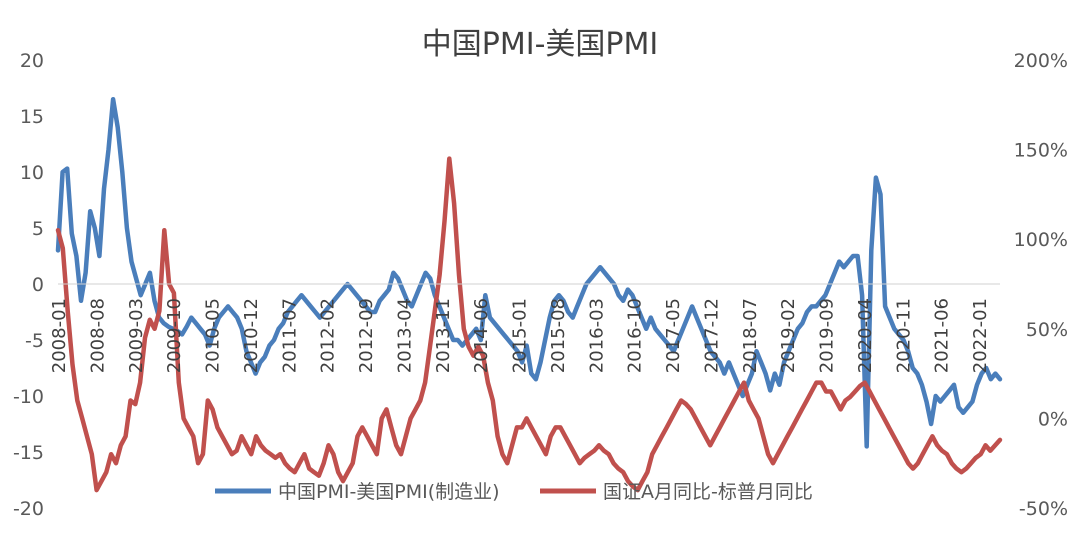 This screenshot has height=534, width=1080. Describe the element at coordinates (97, 335) in the screenshot. I see `x-axis-tick-label: 2008-08` at that location.